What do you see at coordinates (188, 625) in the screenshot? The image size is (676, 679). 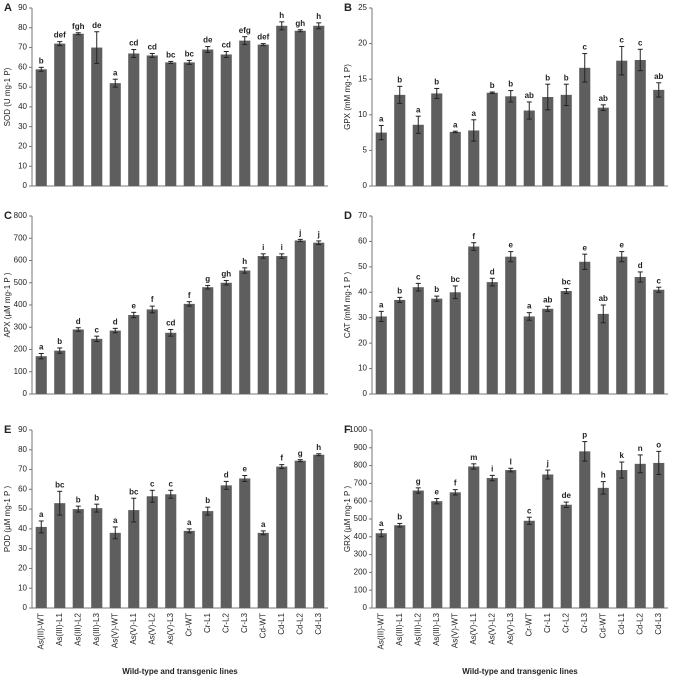 I see `x-tick-label: Cr-WT` at bounding box center [188, 625].